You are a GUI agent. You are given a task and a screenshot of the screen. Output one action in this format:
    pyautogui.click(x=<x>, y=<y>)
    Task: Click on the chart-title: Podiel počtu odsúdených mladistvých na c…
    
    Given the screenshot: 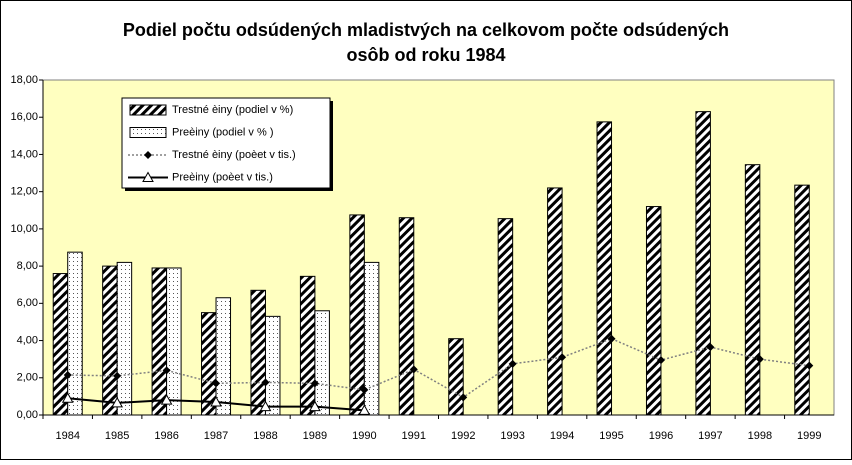 What is the action you would take?
    pyautogui.click(x=426, y=30)
    